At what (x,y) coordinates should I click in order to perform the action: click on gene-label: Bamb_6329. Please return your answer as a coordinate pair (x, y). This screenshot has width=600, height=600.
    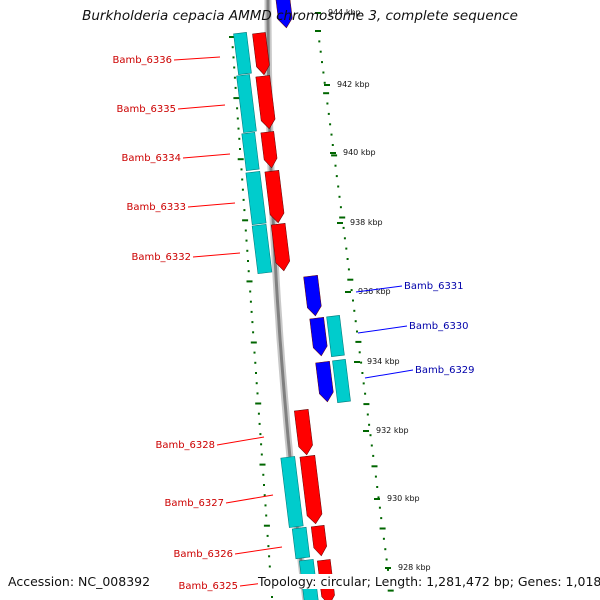
    Looking at the image, I should click on (445, 370).